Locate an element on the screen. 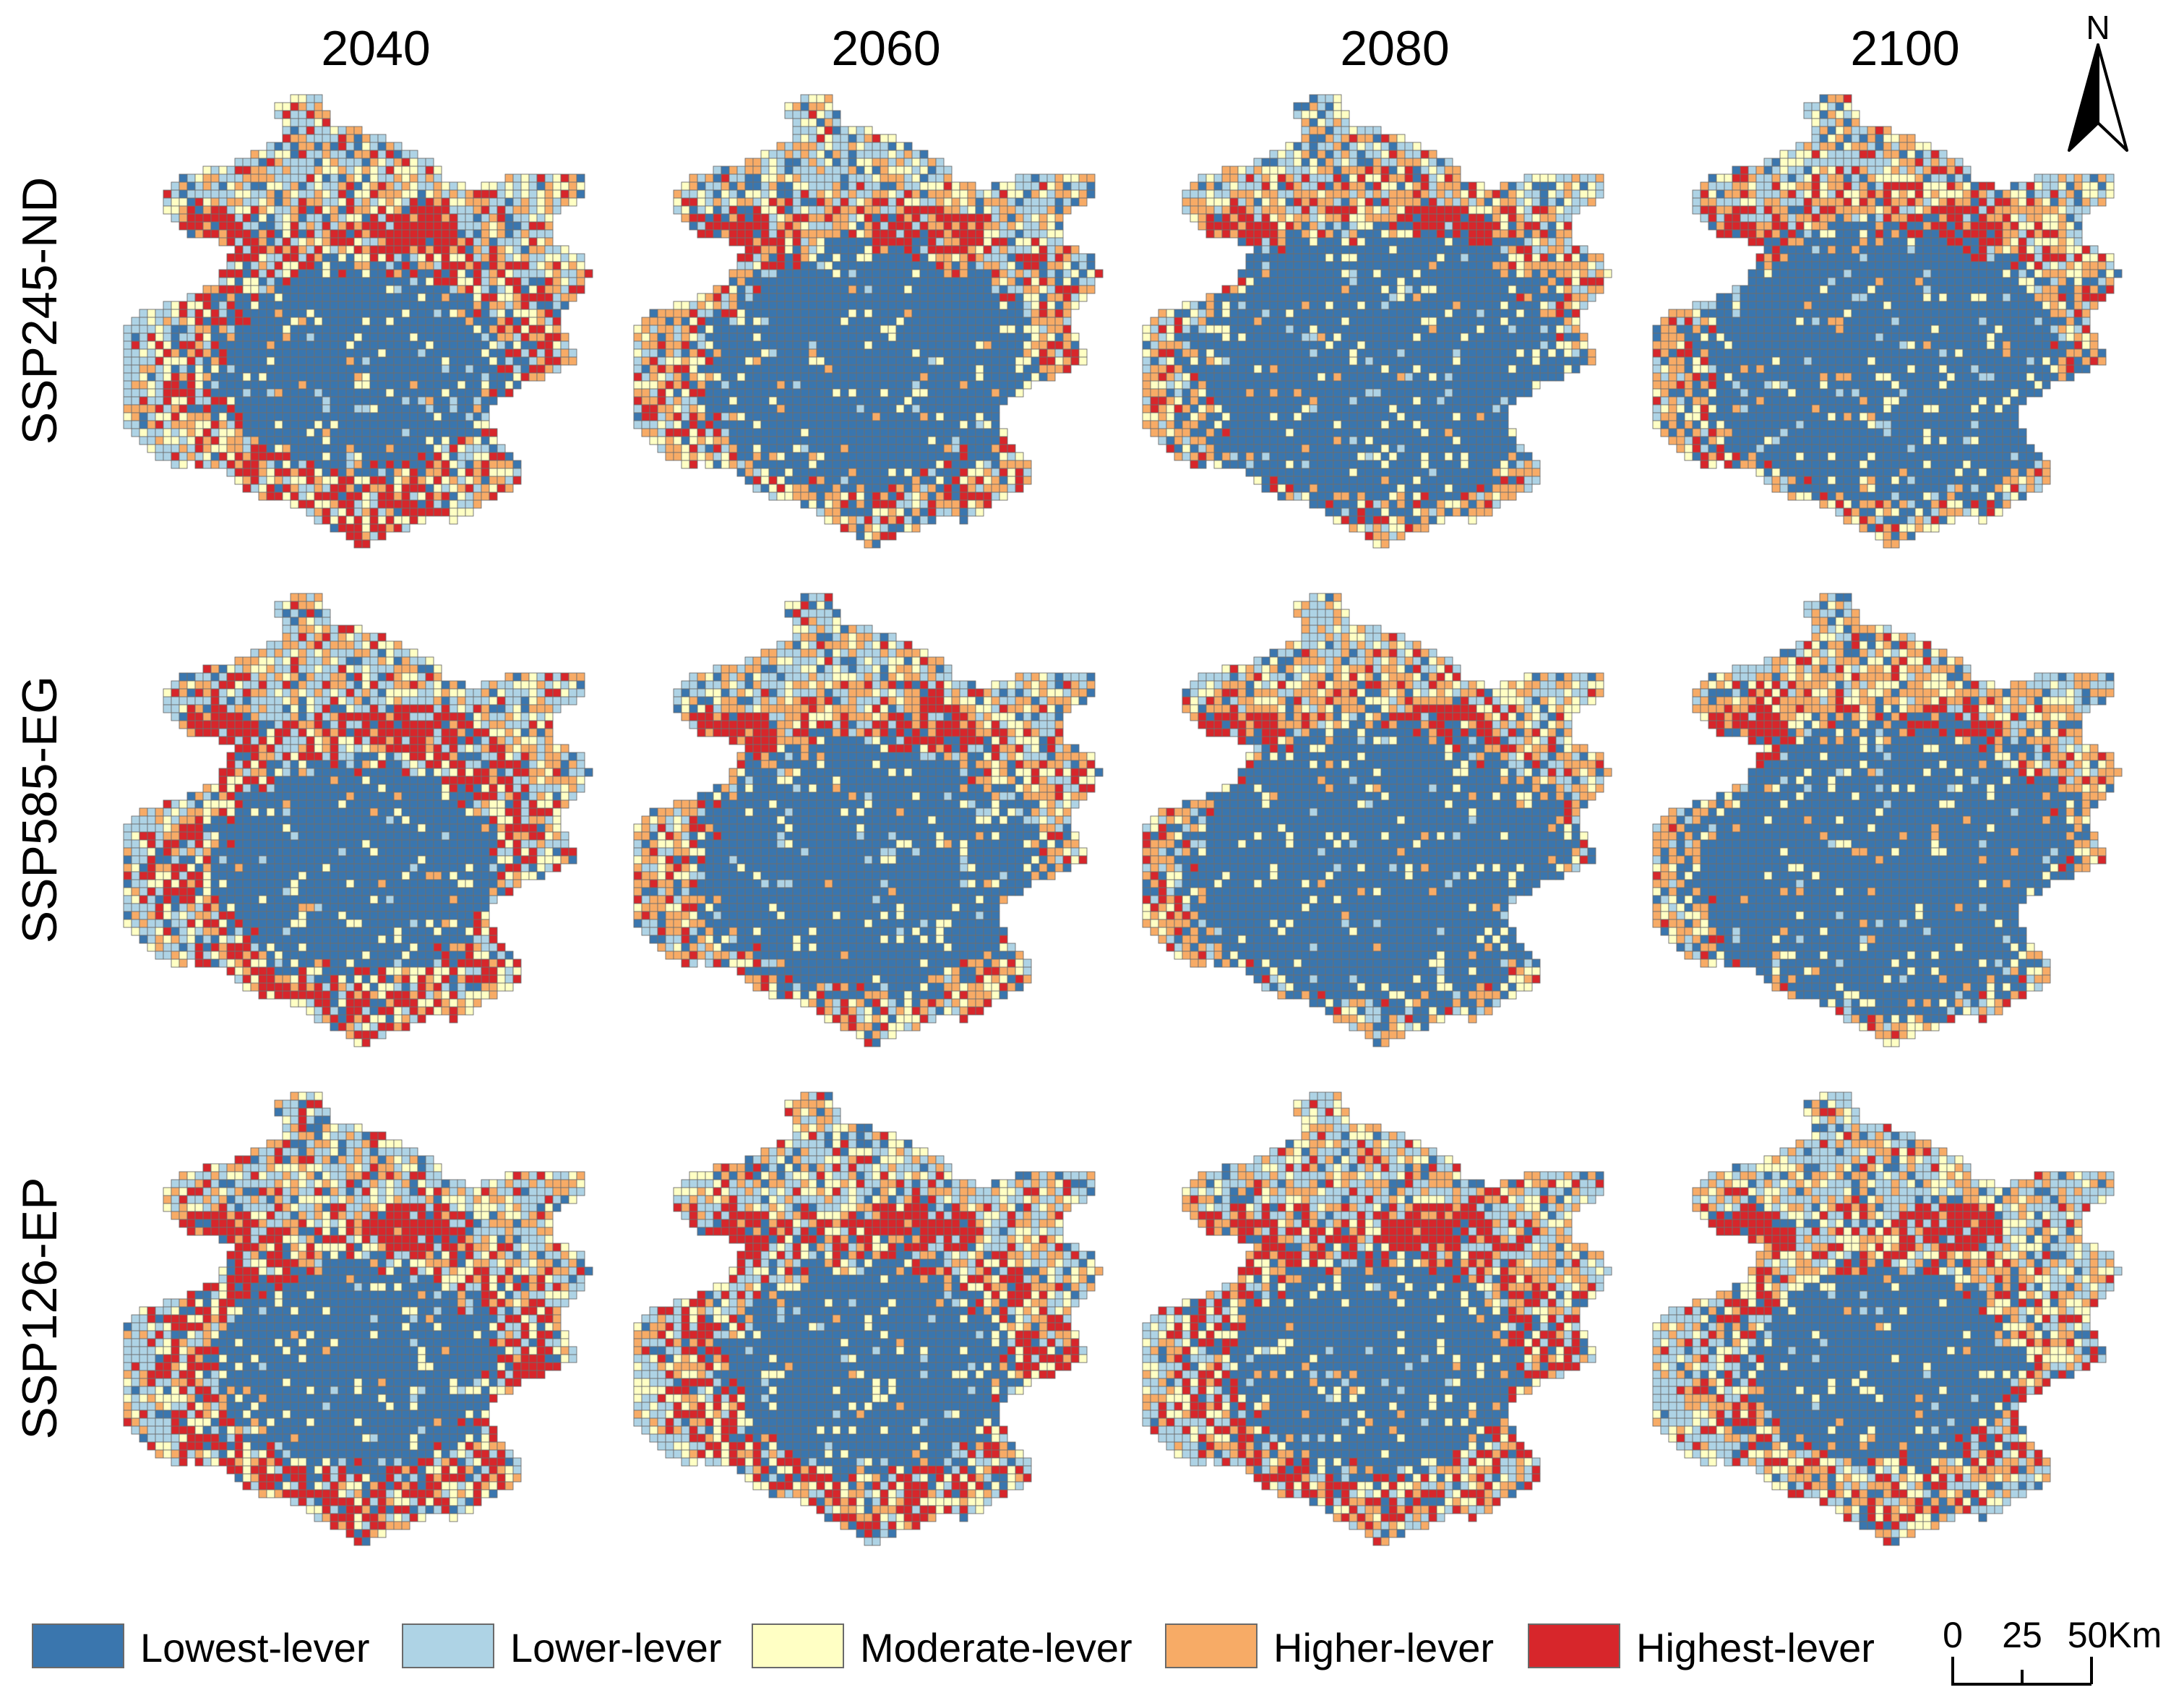 The width and height of the screenshot is (2184, 1703). column-label-2060: 2060 is located at coordinates (886, 48).